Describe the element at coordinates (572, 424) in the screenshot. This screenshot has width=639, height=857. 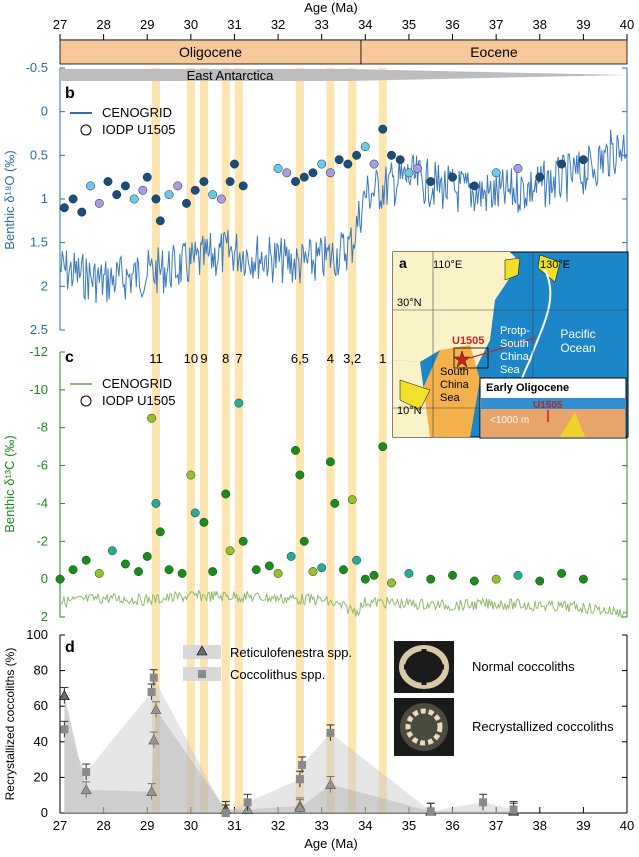
I see `subinset-magma` at that location.